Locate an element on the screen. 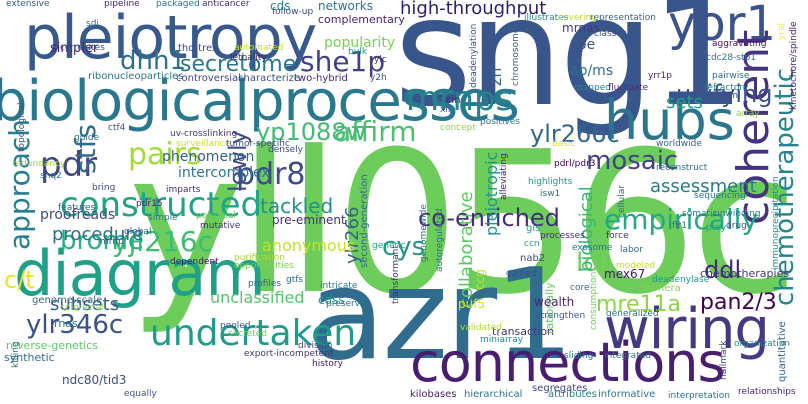  word-yor1: yor1 is located at coordinates (722, 26).